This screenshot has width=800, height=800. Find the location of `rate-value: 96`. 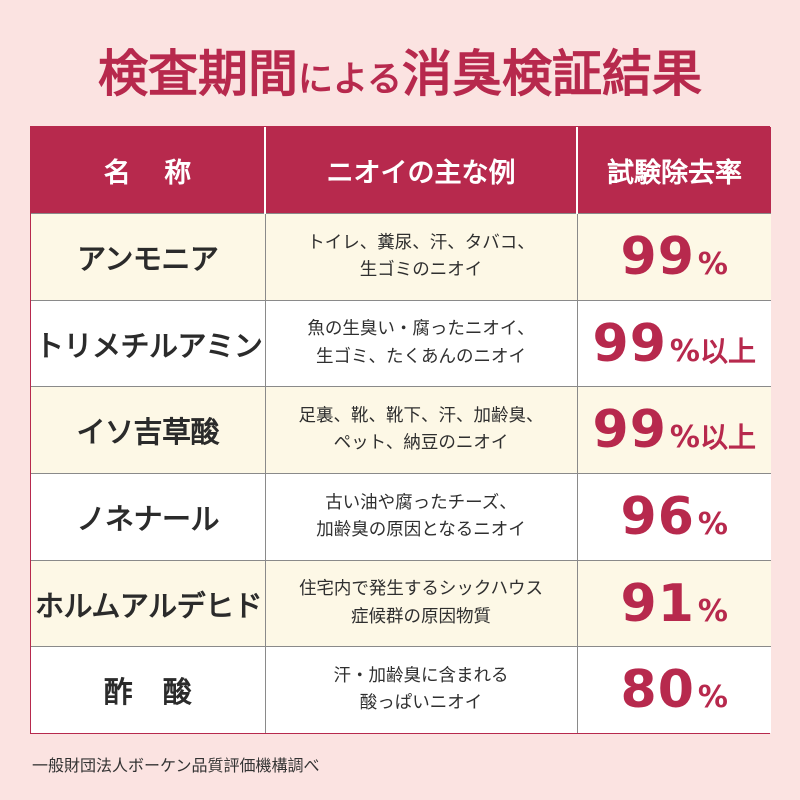

rate-value: 96 is located at coordinates (657, 516).